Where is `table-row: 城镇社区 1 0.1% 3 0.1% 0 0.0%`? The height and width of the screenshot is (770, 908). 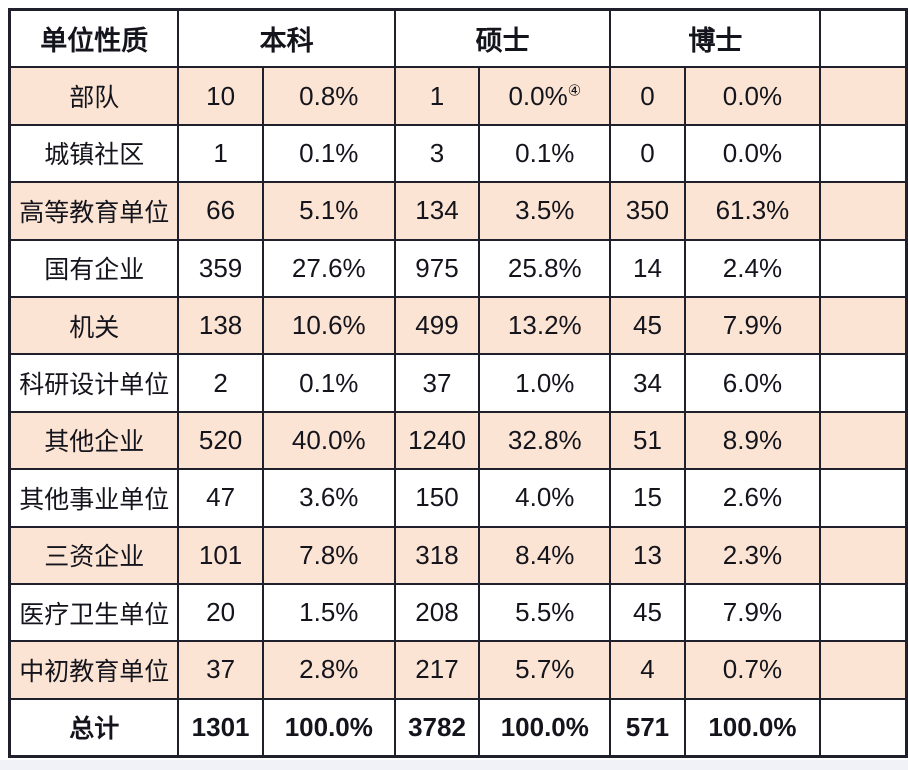
table-row: 城镇社区 1 0.1% 3 0.1% 0 0.0% is located at coordinates (458, 153).